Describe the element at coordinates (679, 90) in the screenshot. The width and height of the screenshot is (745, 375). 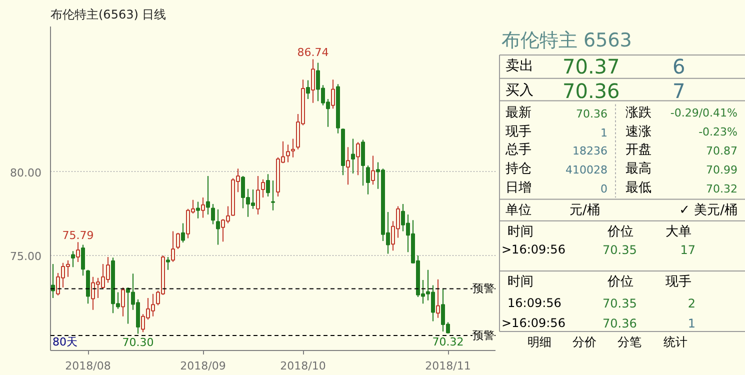
I see `text: 7` at that location.